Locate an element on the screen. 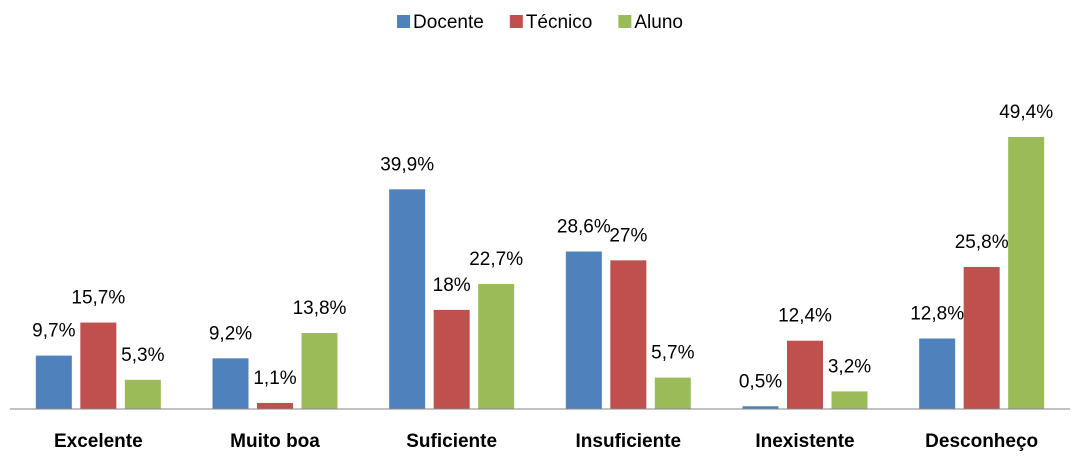 The height and width of the screenshot is (462, 1076). data-label: 1,1% is located at coordinates (274, 378).